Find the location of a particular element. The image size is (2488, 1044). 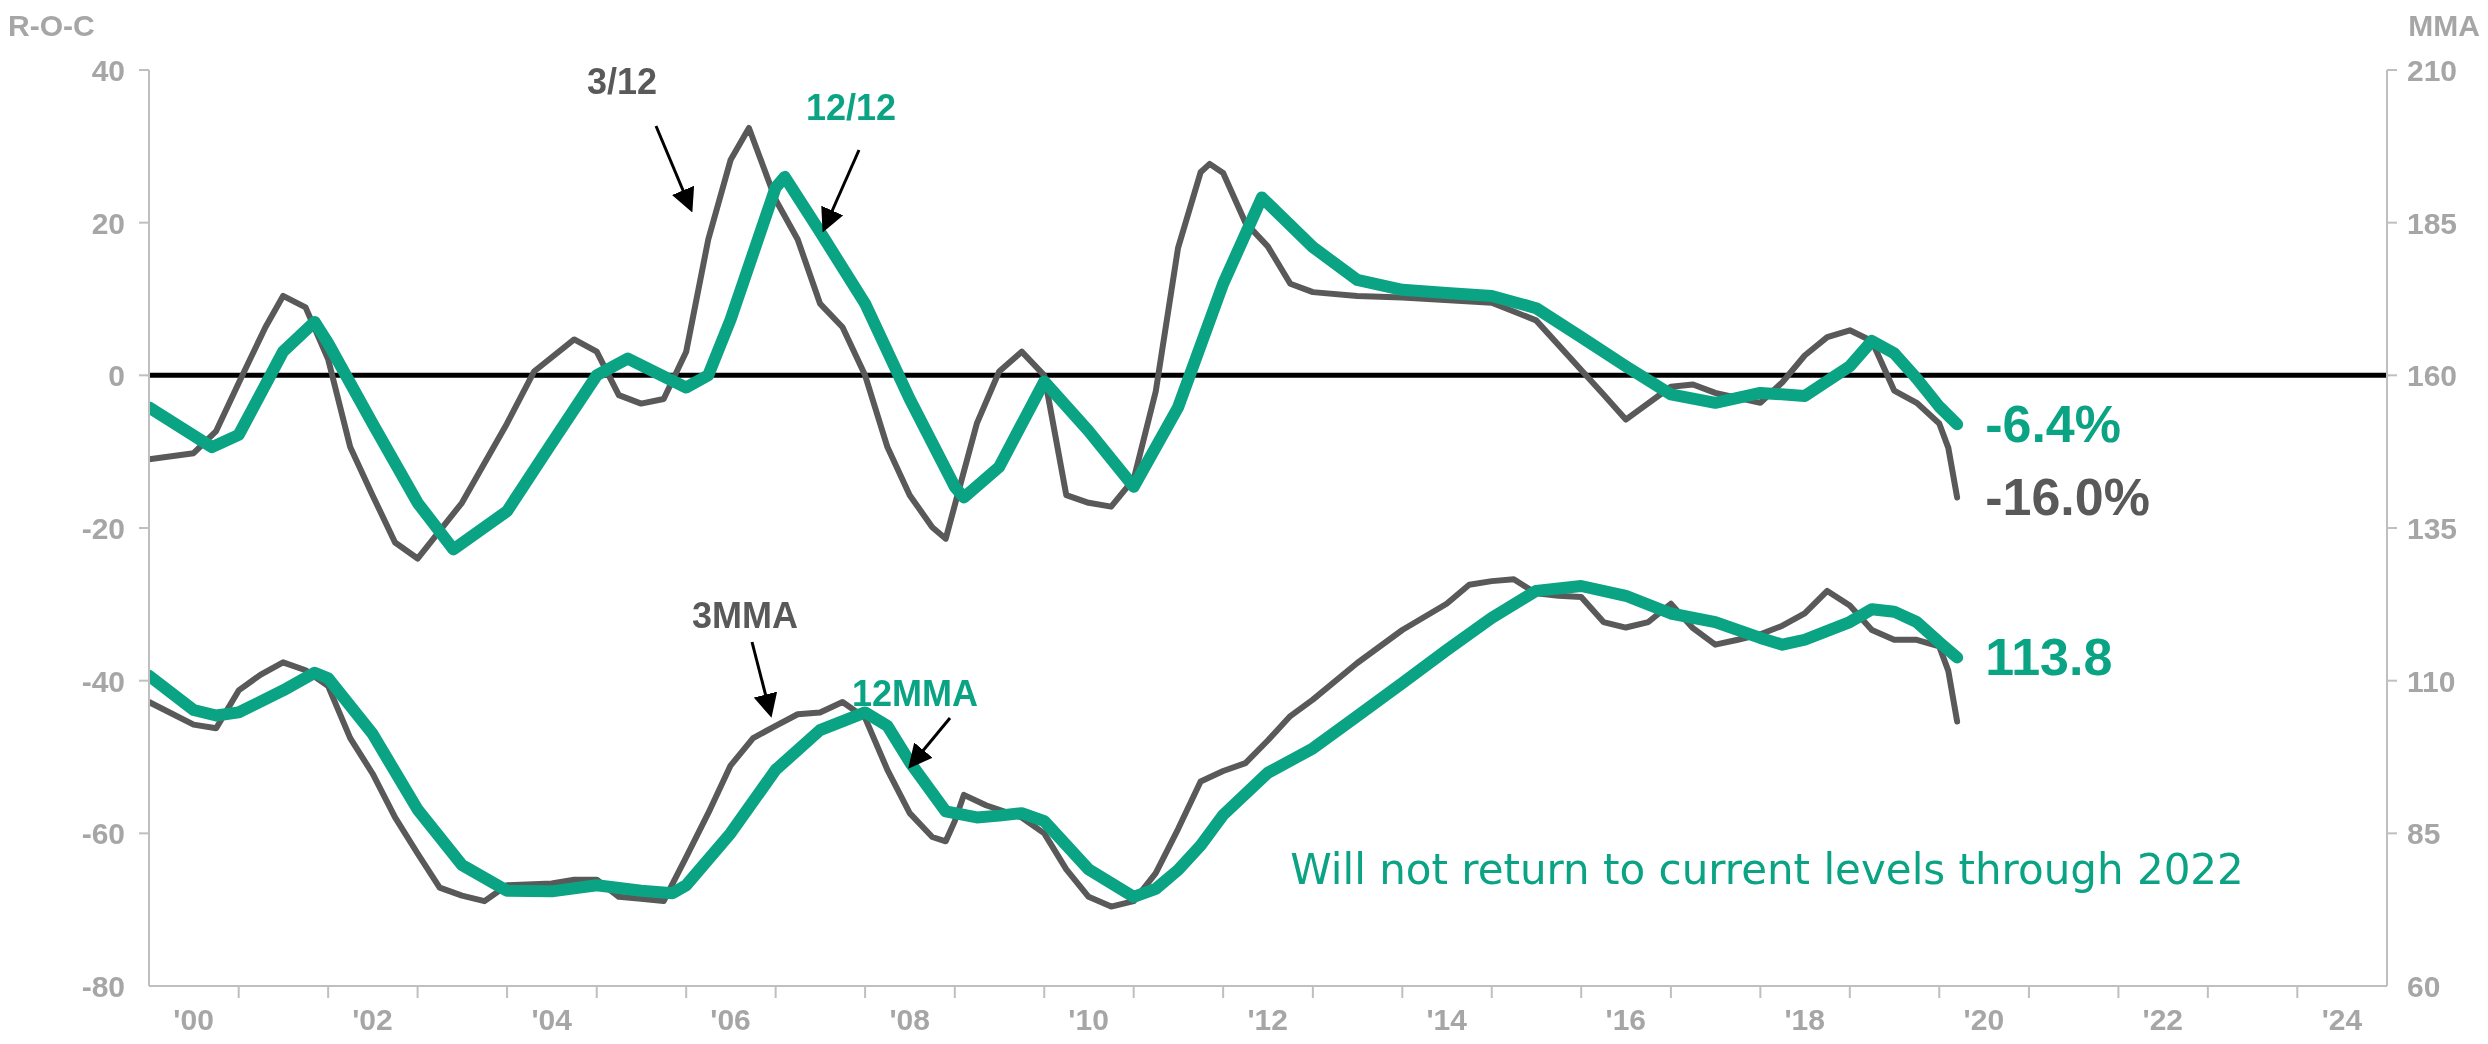

y2-tick-label: 135 is located at coordinates (2432, 528).